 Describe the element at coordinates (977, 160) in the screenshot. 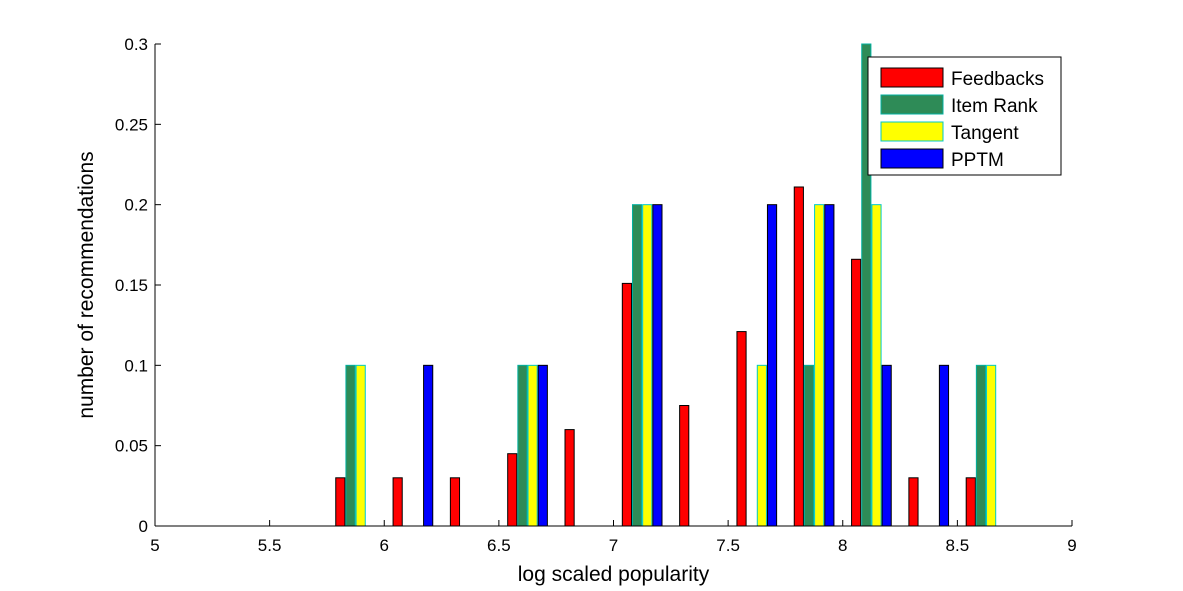

I see `legend-label-pptm: PPTM` at that location.